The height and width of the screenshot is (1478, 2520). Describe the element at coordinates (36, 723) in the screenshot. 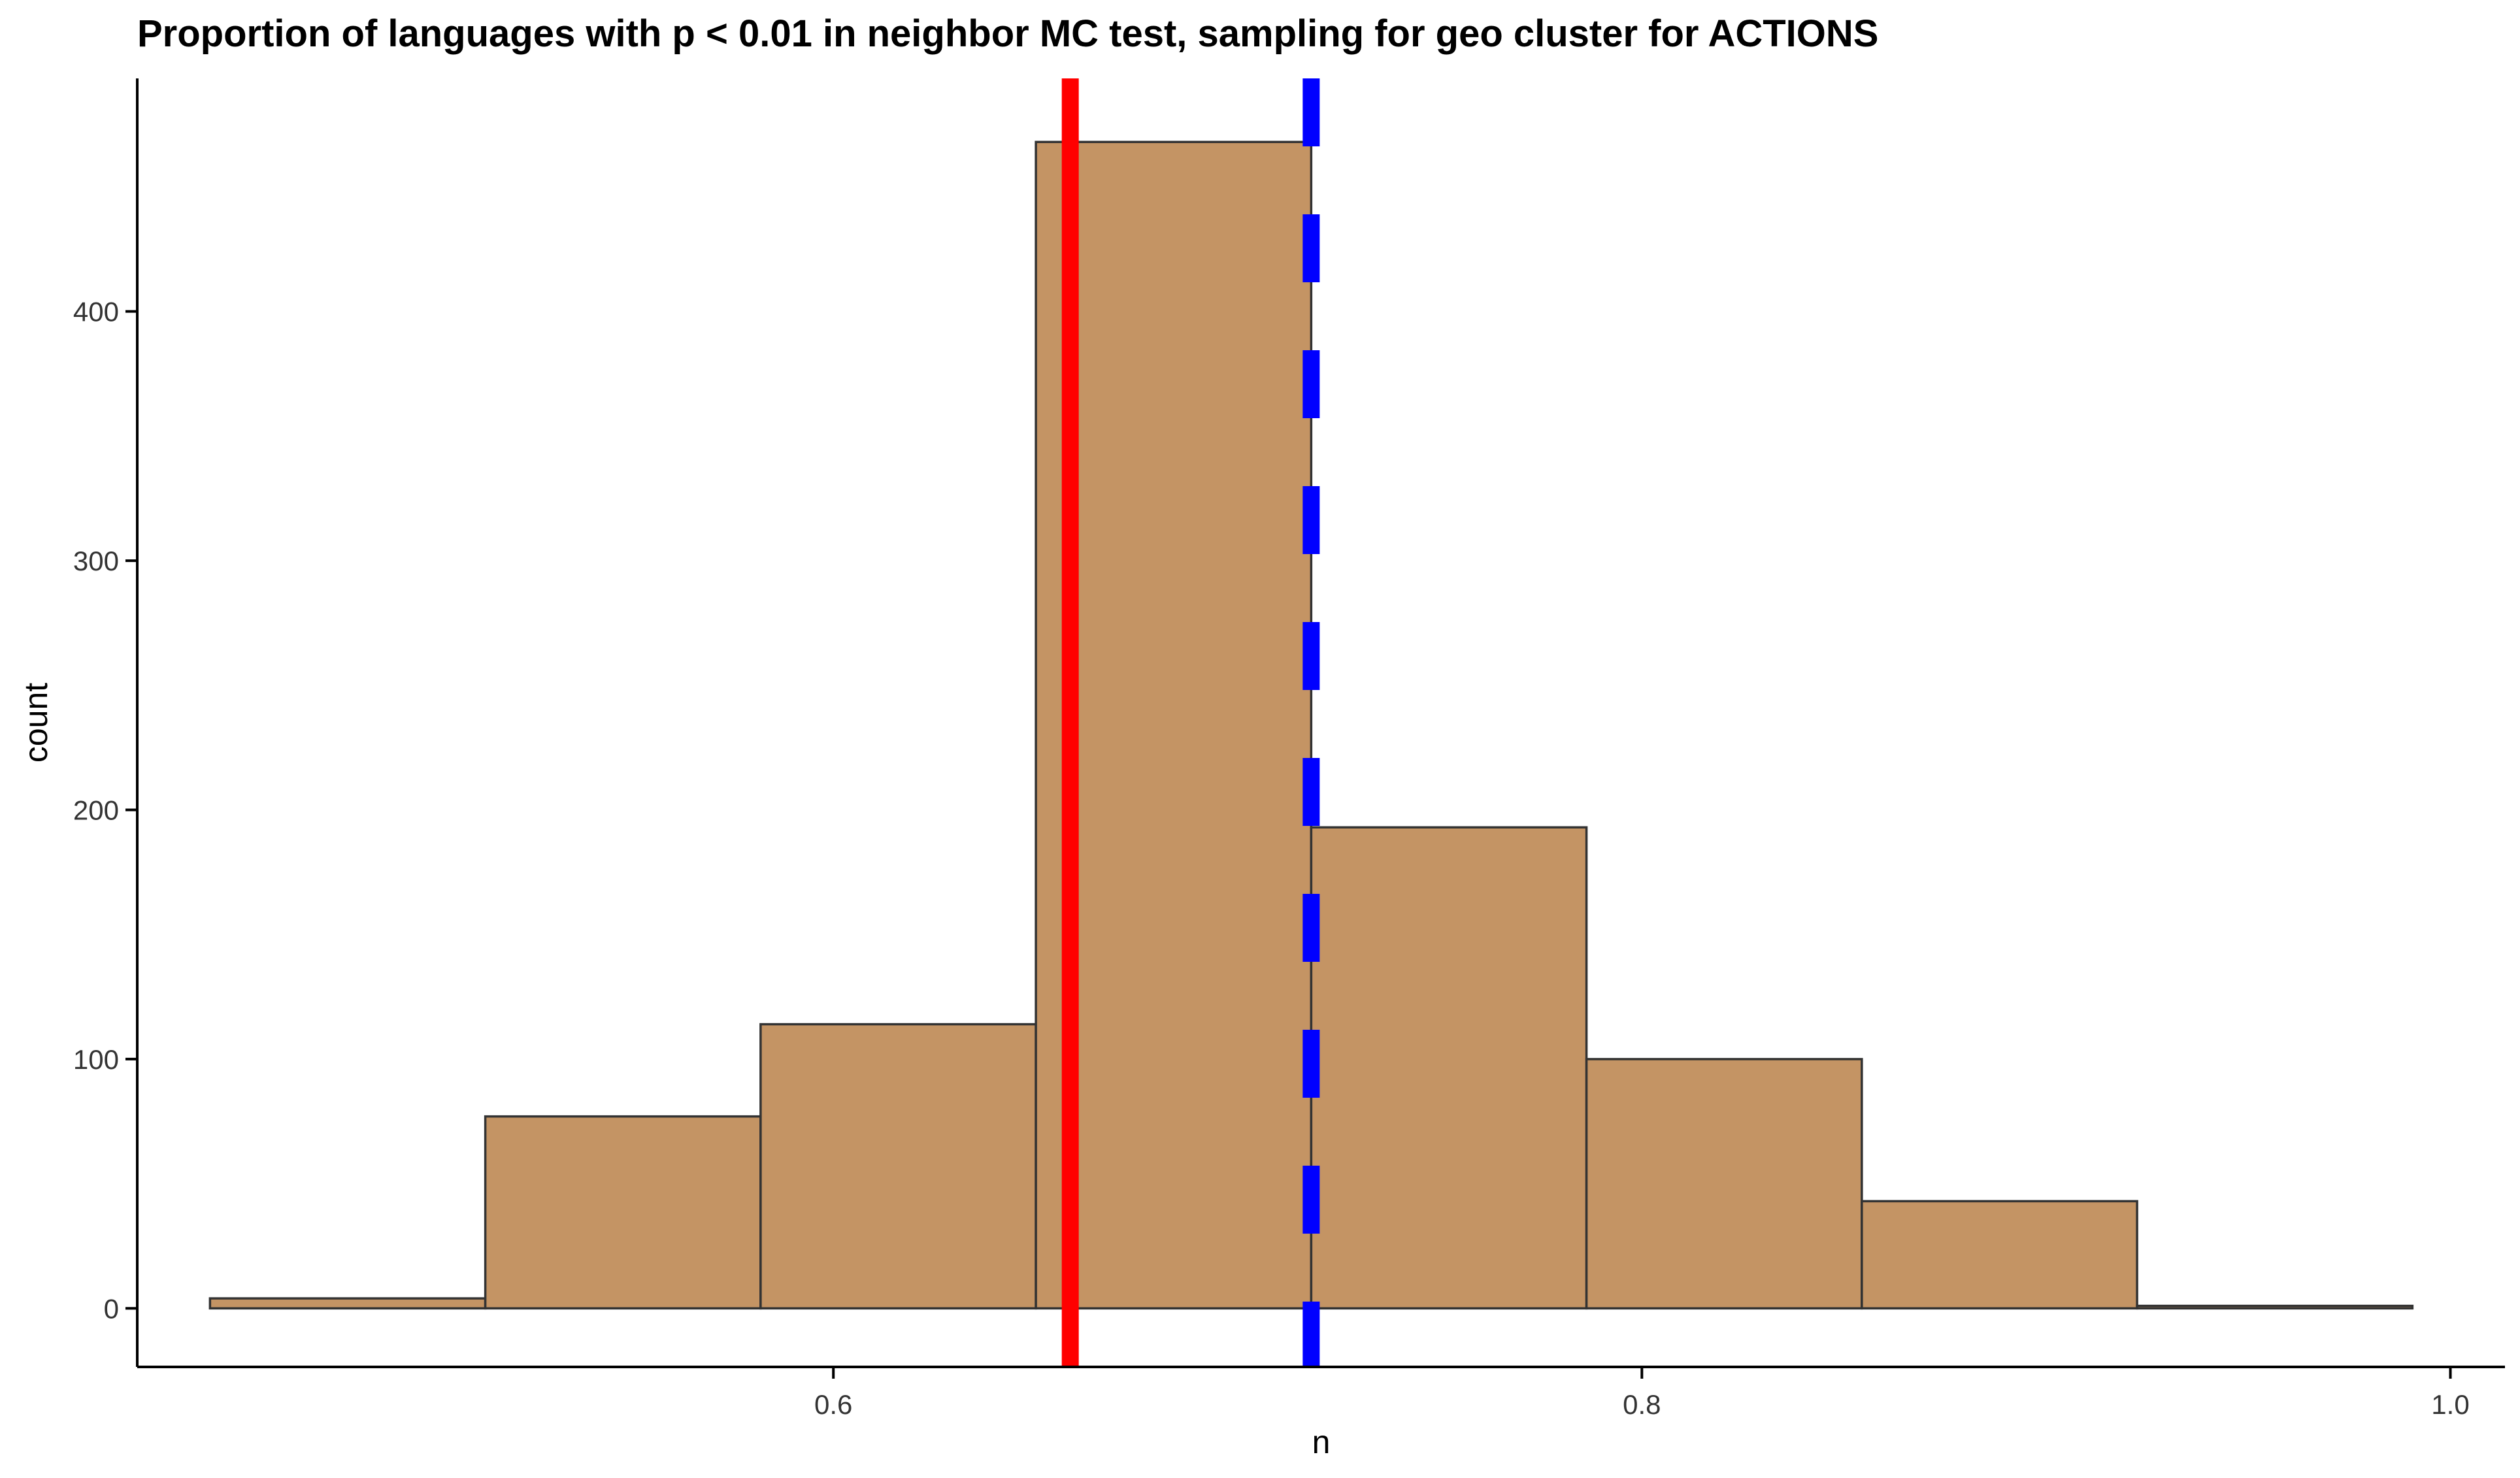

I see `y-axis-label: count` at that location.